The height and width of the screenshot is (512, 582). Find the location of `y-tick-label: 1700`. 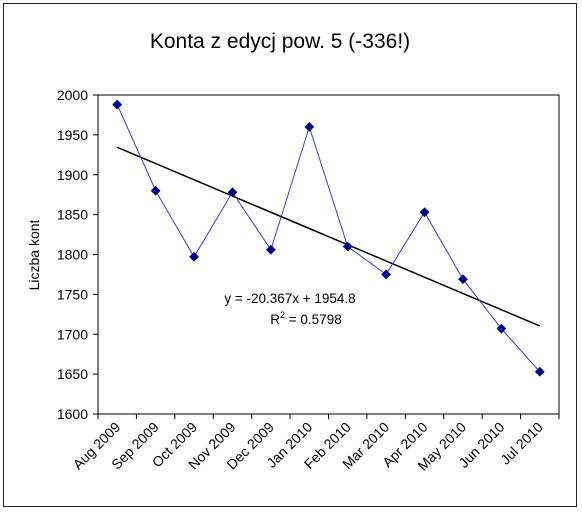

y-tick-label: 1700 is located at coordinates (72, 334).